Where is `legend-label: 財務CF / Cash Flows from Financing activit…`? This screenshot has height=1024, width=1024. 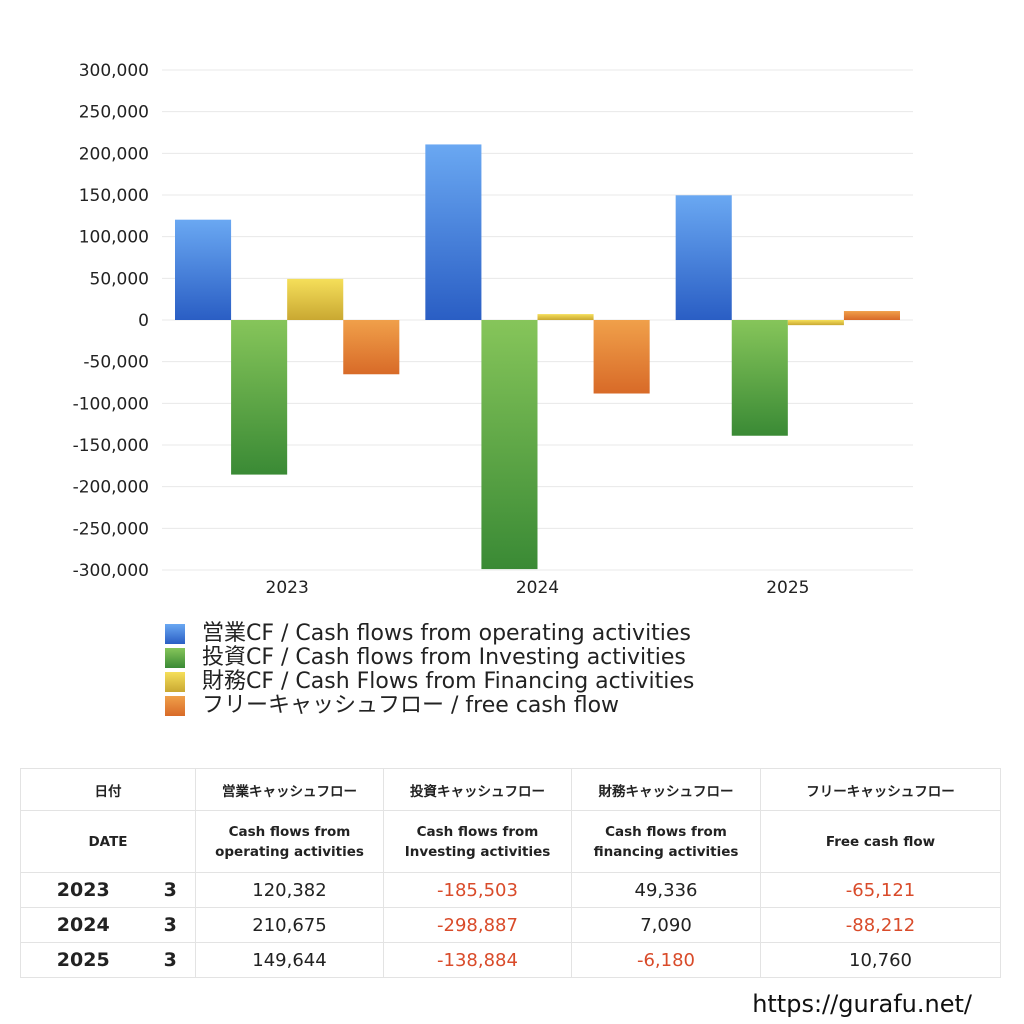
legend-label: 財務CF / Cash Flows from Financing activit… is located at coordinates (448, 681).